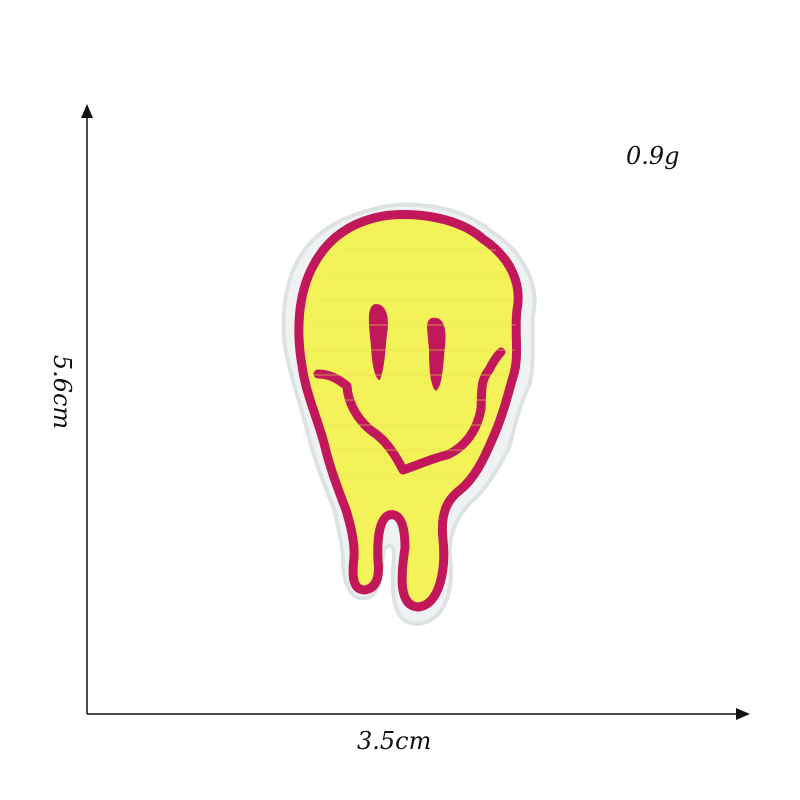 The image size is (800, 800). Describe the element at coordinates (378, 341) in the screenshot. I see `left-eye-icon` at that location.